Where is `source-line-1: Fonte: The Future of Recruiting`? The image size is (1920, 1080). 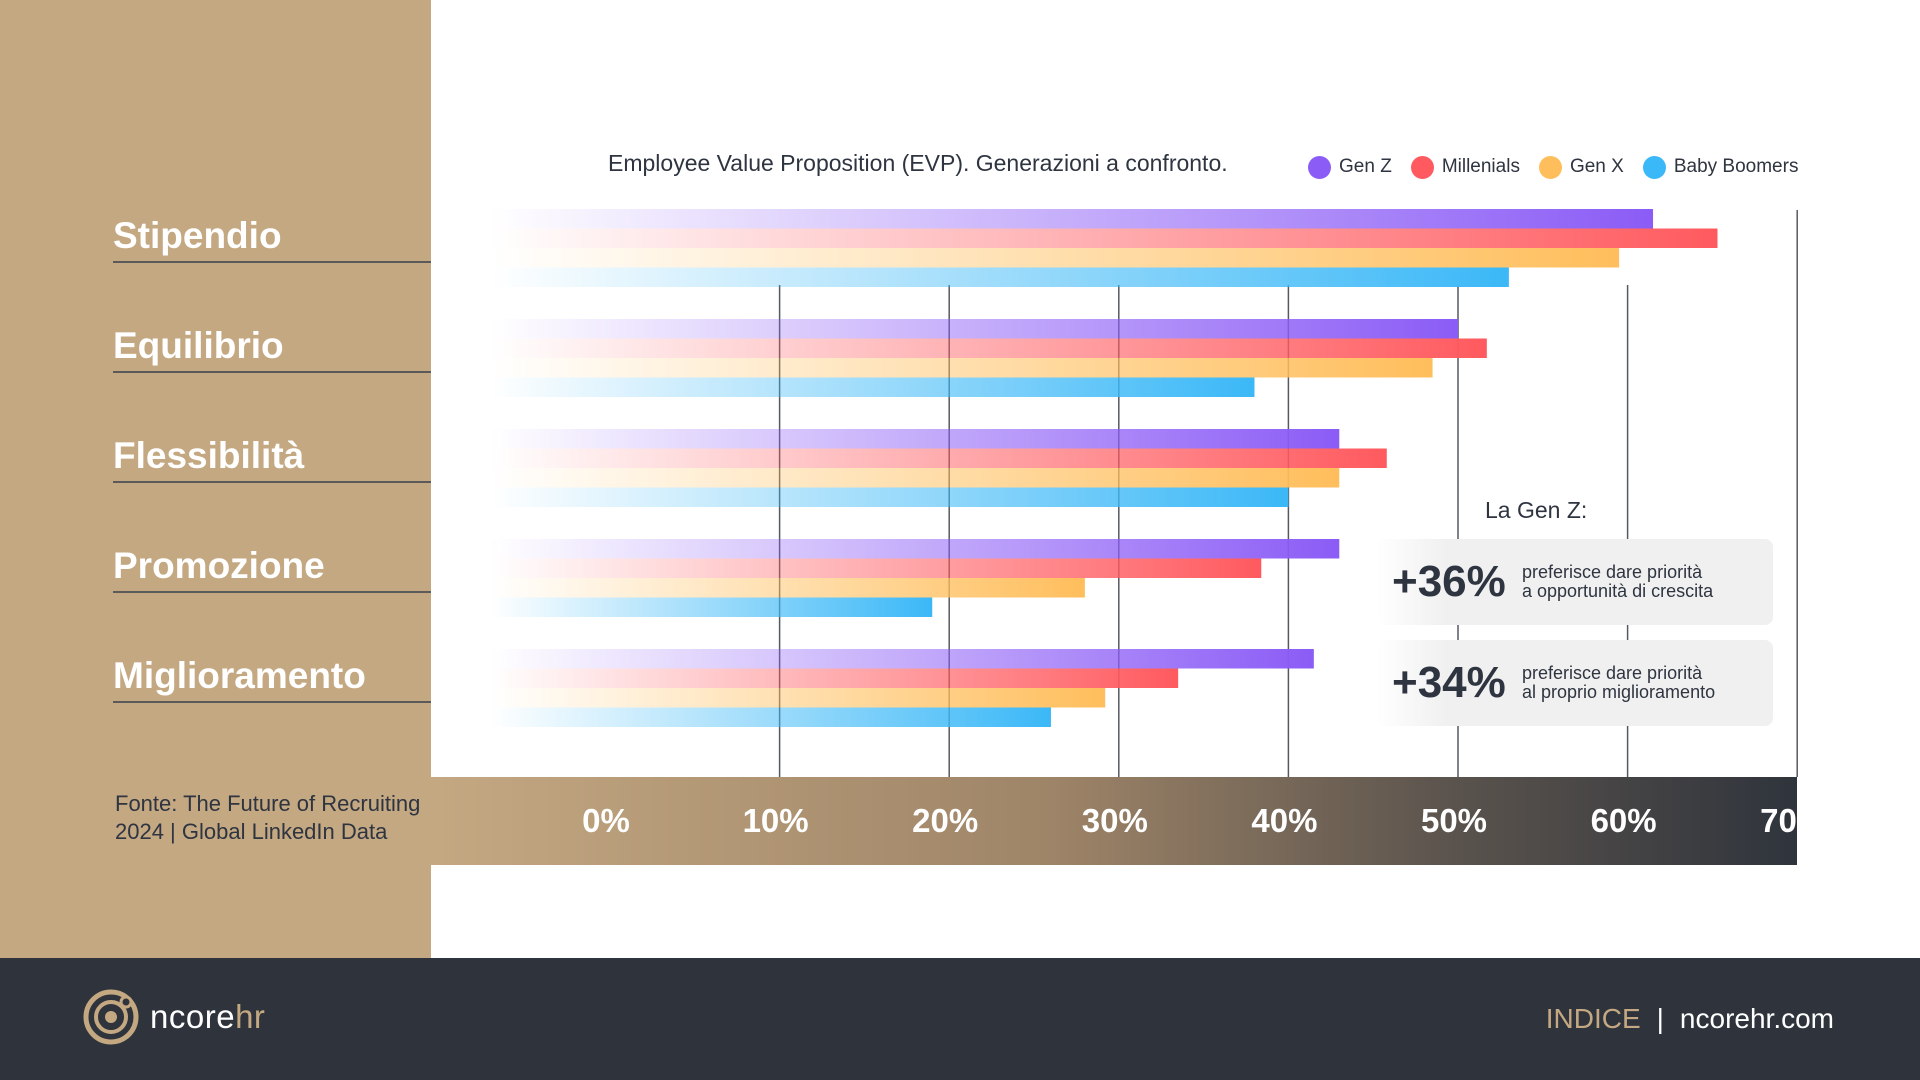 source-line-1: Fonte: The Future of Recruiting is located at coordinates (268, 803).